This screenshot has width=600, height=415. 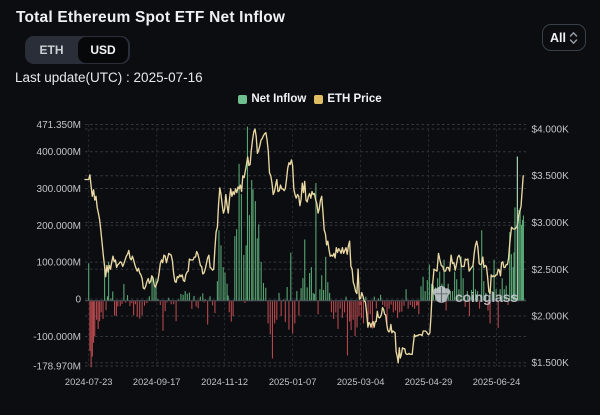 I want to click on svg-text: -178.970M, so click(x=57, y=367).